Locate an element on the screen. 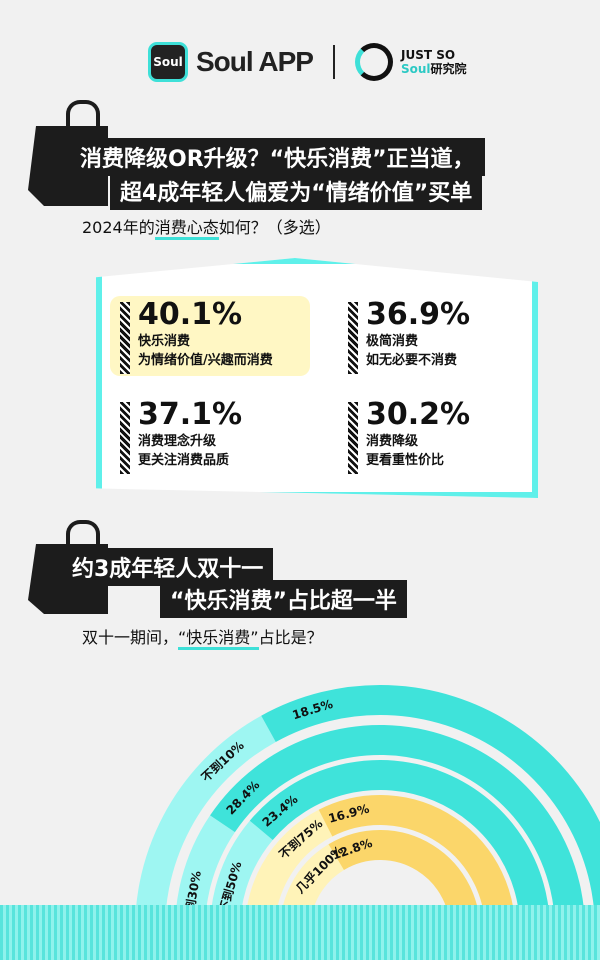  bottom-pattern-strip is located at coordinates (300, 932).